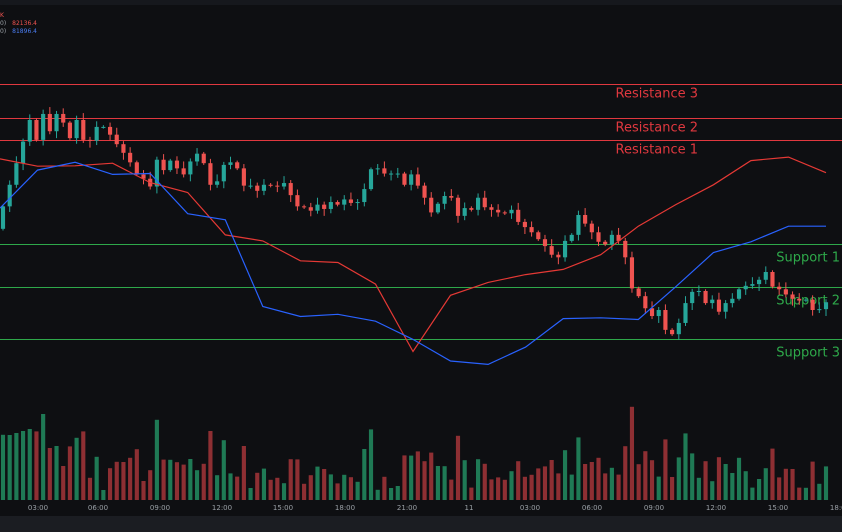 The width and height of the screenshot is (842, 532). What do you see at coordinates (808, 353) in the screenshot?
I see `level-label-support: Support 3` at bounding box center [808, 353].